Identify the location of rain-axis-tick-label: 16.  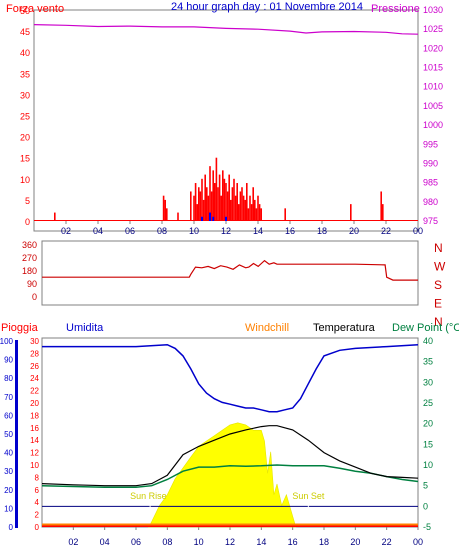
(34, 428).